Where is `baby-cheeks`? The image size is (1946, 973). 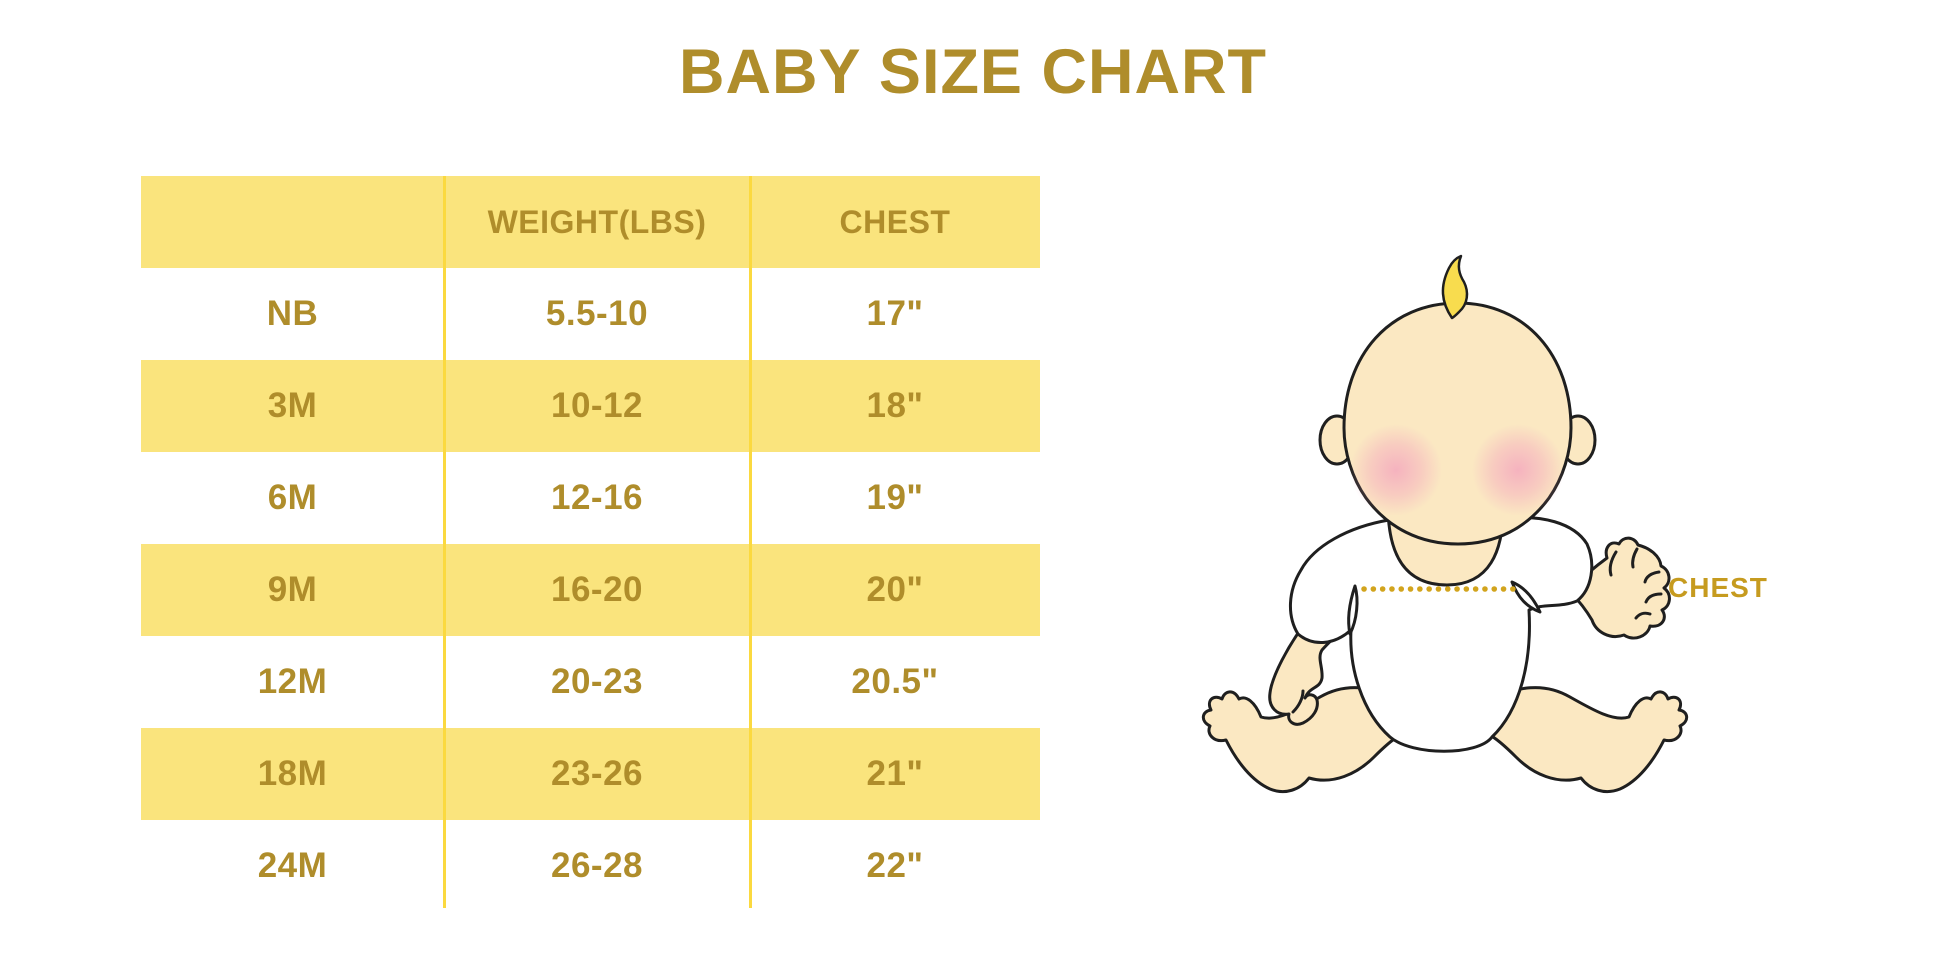
baby-cheeks is located at coordinates (1457, 470).